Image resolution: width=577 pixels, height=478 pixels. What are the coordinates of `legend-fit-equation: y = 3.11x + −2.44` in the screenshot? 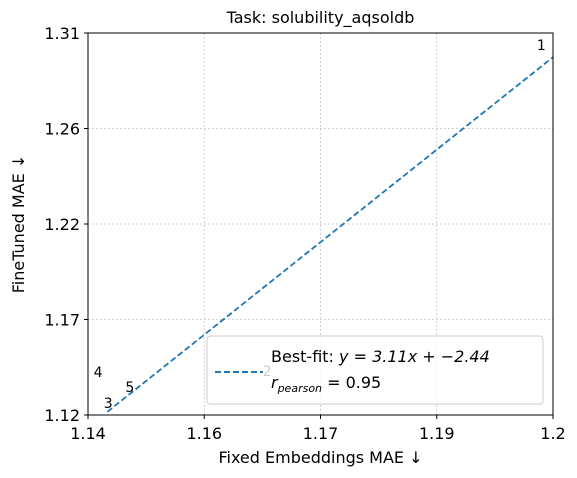 It's located at (414, 356).